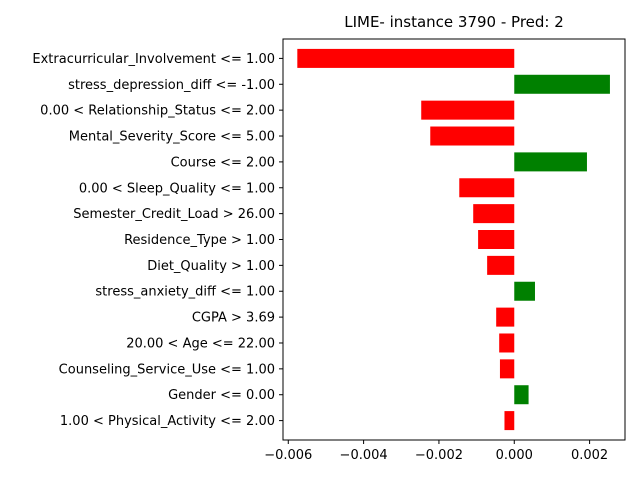  I want to click on y-tick-label: Gender <= 0.00, so click(221, 395).